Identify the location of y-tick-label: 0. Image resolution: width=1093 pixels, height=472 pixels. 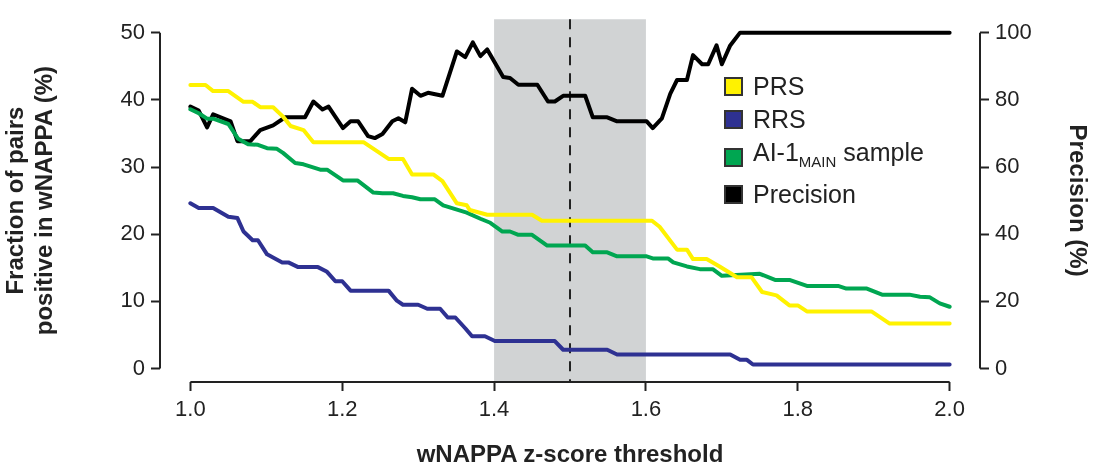
(138, 367).